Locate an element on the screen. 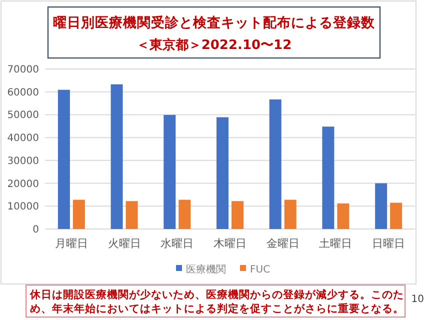 This screenshot has width=427, height=320. text: 10 is located at coordinates (417, 299).